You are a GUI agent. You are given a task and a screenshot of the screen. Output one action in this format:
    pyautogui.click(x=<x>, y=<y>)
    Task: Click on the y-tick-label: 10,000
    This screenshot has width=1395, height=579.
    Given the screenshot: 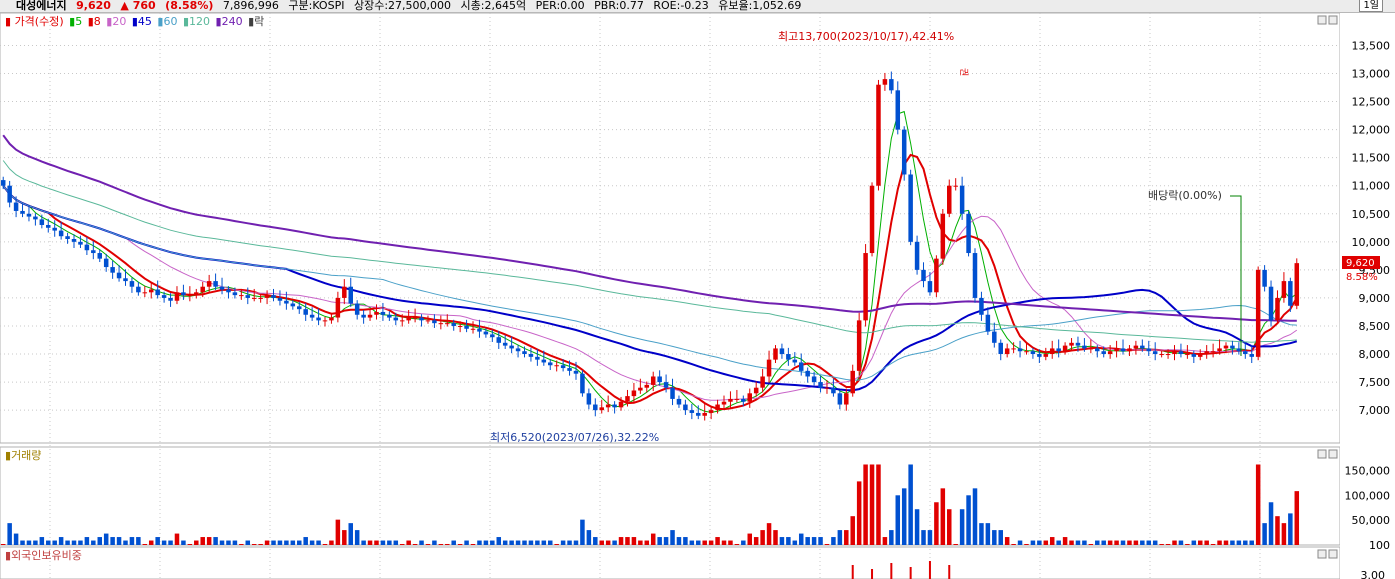 What is the action you would take?
    pyautogui.click(x=1371, y=242)
    